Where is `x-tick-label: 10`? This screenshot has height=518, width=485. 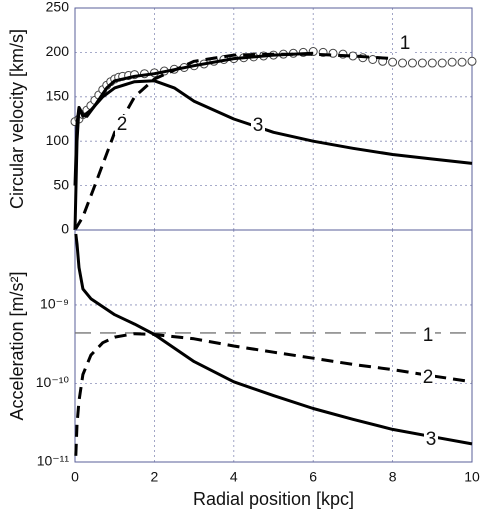 x-tick-label: 10 is located at coordinates (472, 477).